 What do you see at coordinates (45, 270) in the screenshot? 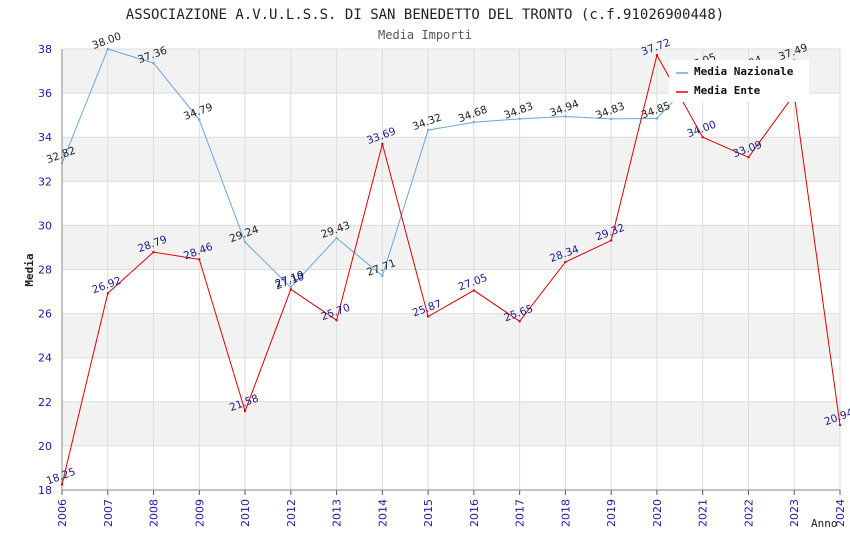
I see `y-tick-label: 28` at bounding box center [45, 270].